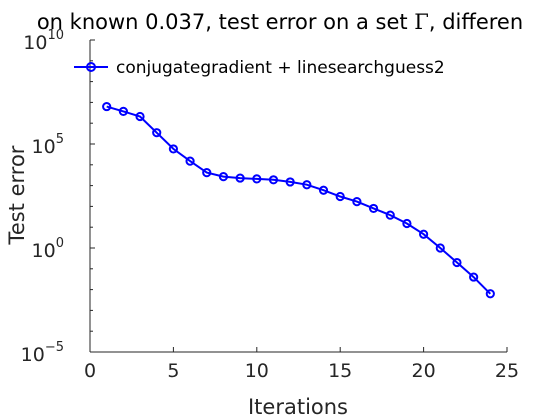 This screenshot has width=560, height=420. Describe the element at coordinates (91, 67) in the screenshot. I see `legend-marker` at that location.